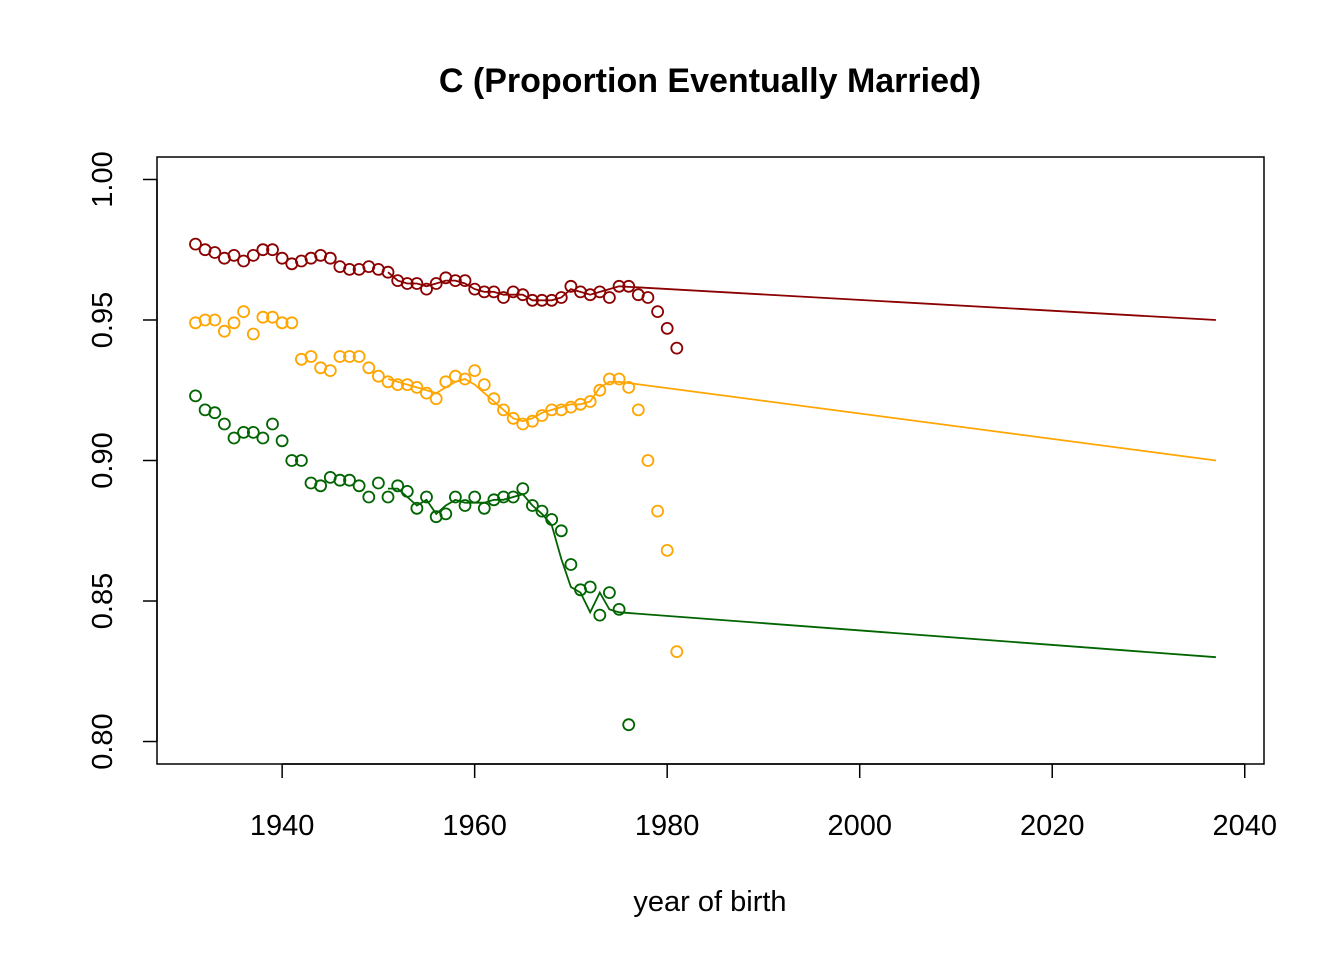 This screenshot has width=1344, height=960. What do you see at coordinates (103, 179) in the screenshot?
I see `y-tick-label: 1.00` at bounding box center [103, 179].